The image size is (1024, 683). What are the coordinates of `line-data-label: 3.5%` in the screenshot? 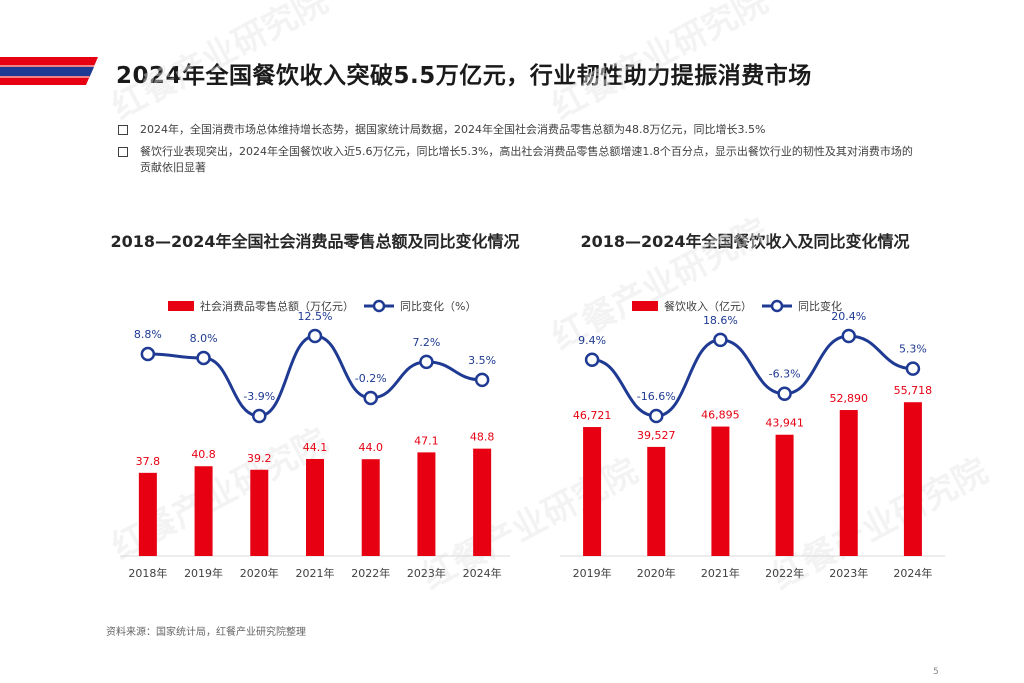 It's located at (482, 360).